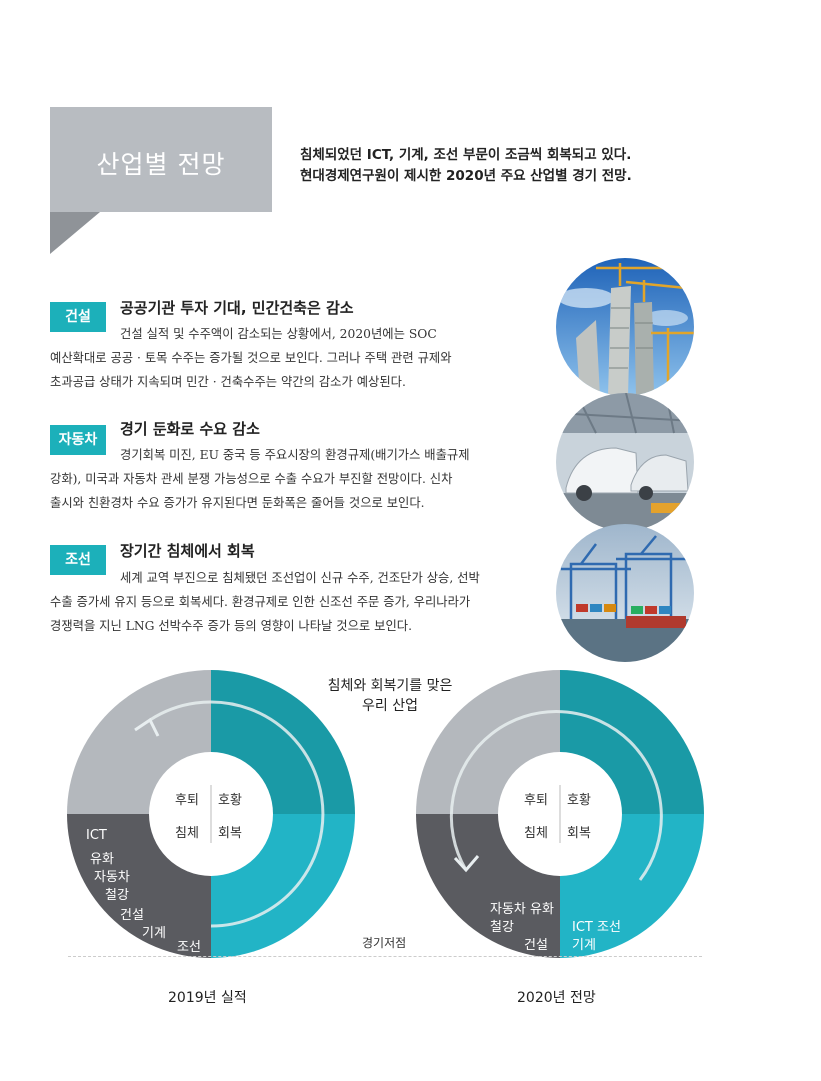  I want to click on body-line: 초과공급 상태가 지속되며 민간 · 건축수주는 약간의 감소가 예상된다., so click(228, 382).